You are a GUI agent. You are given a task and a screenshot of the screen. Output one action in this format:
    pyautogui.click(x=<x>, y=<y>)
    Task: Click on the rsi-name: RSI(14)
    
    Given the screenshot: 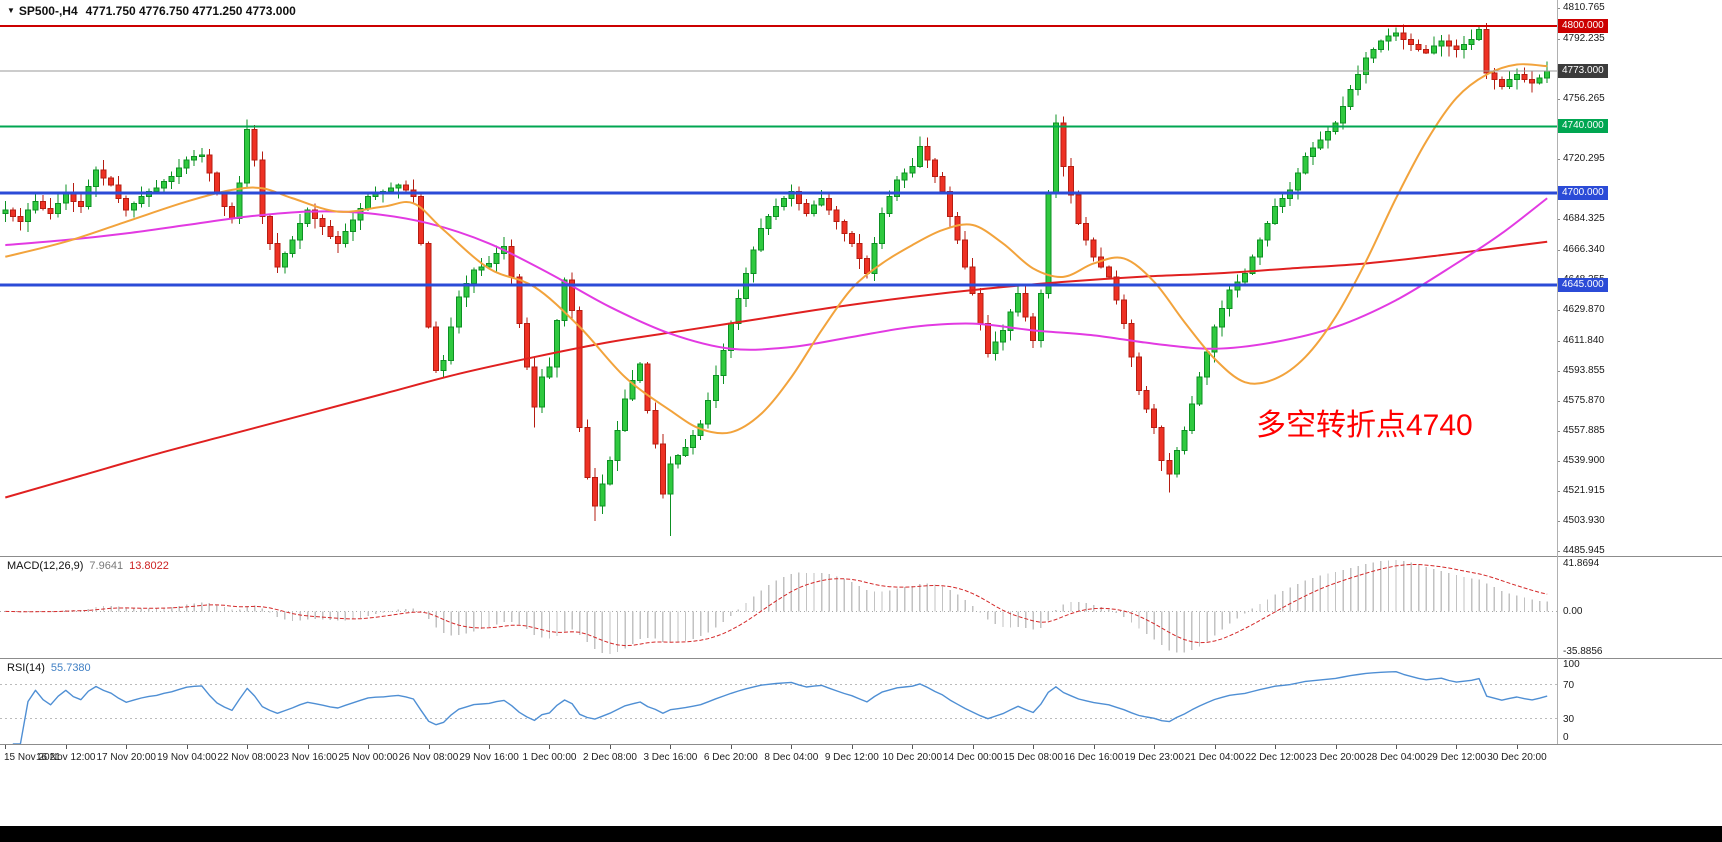 What is the action you would take?
    pyautogui.click(x=26, y=668)
    